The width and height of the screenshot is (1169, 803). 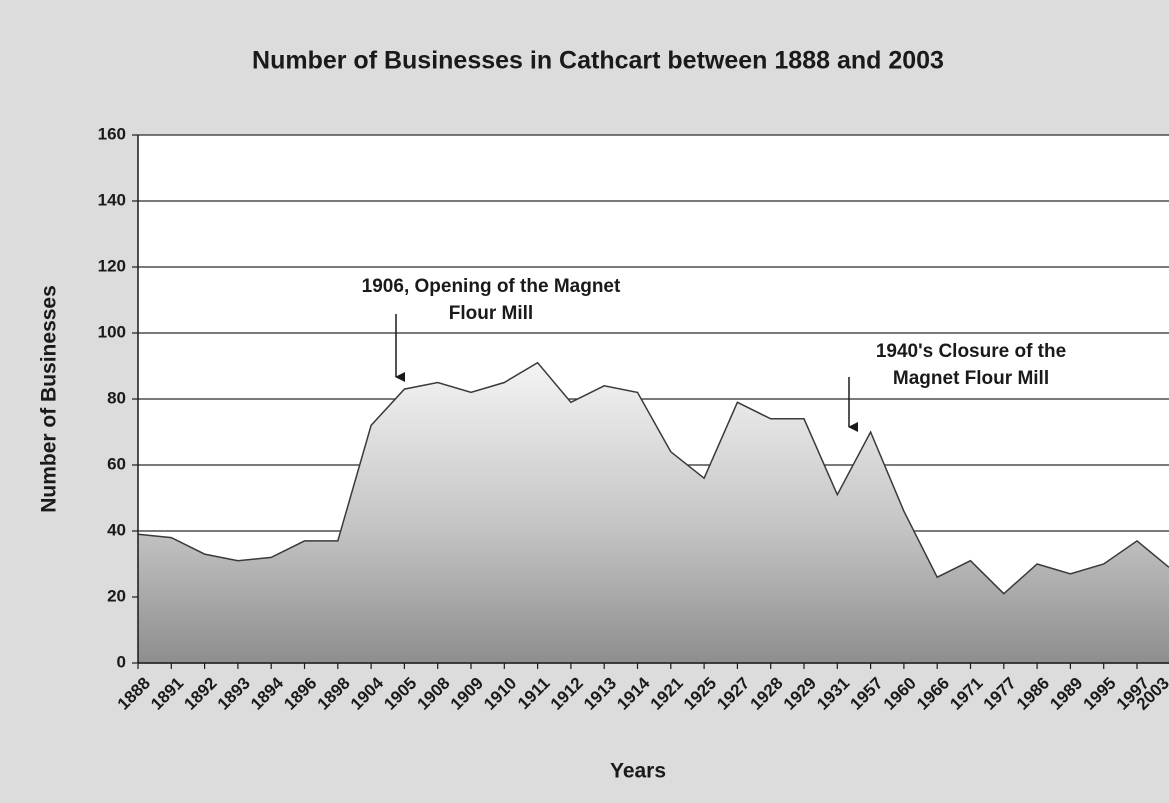 What do you see at coordinates (112, 199) in the screenshot?
I see `y-tick-label: 140` at bounding box center [112, 199].